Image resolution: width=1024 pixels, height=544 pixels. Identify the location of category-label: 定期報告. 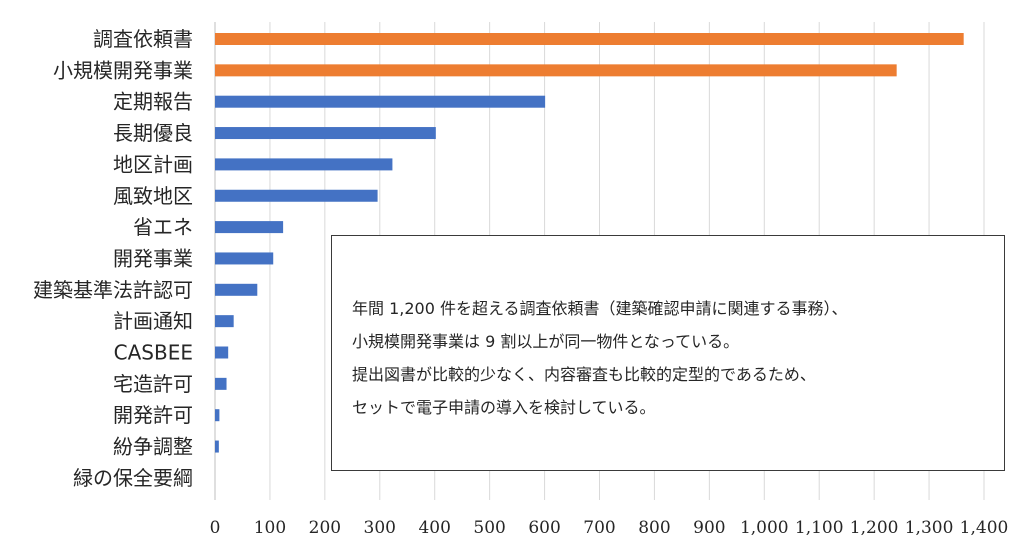
(153, 102).